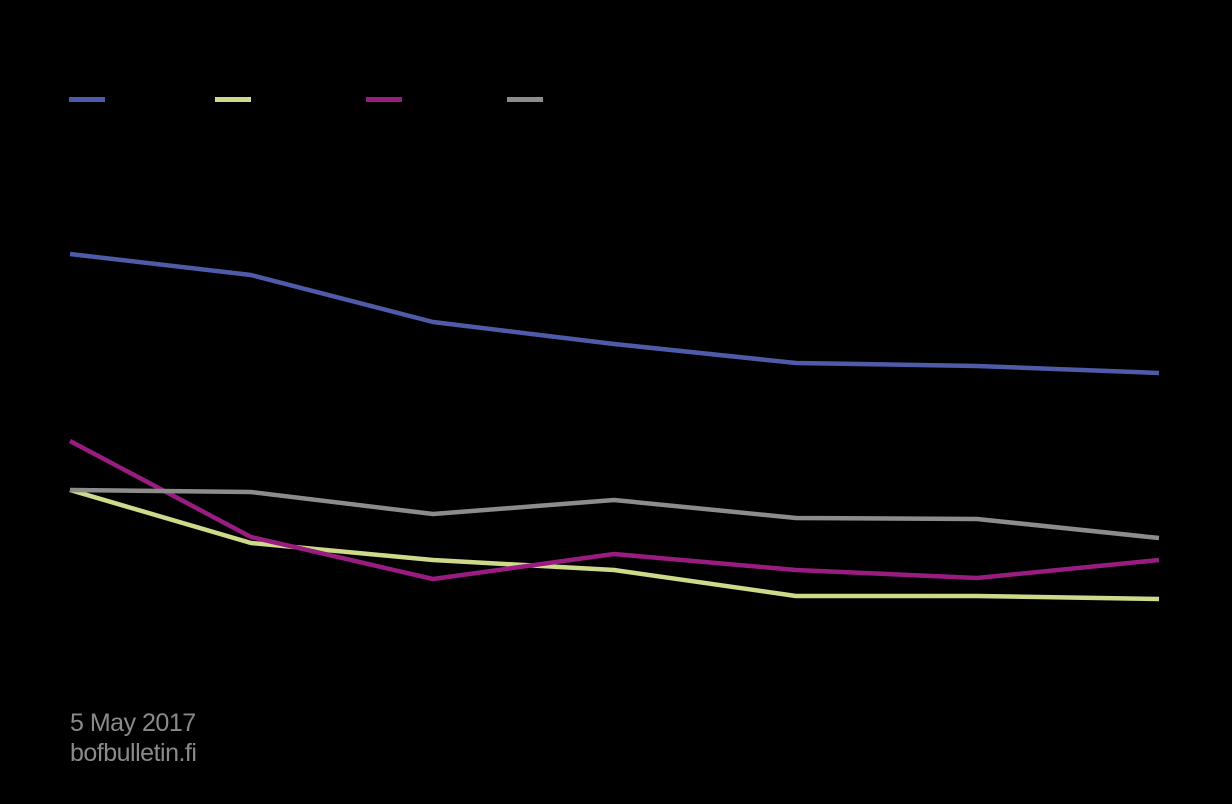 The height and width of the screenshot is (804, 1232). I want to click on chart-footer: 5 May 2017 bofbulletin.fi, so click(133, 738).